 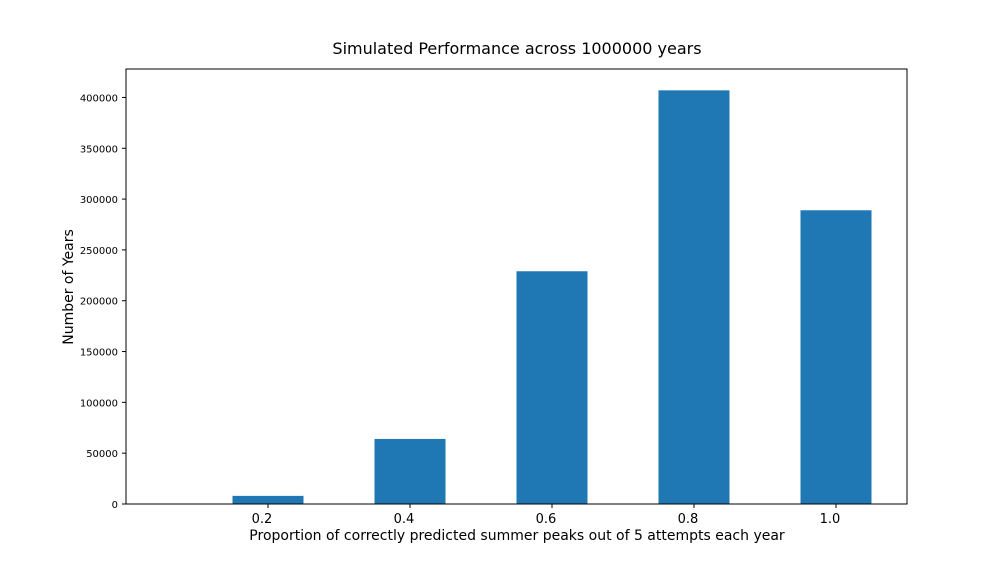 I want to click on y-tick-label: 300000, so click(x=99, y=200).